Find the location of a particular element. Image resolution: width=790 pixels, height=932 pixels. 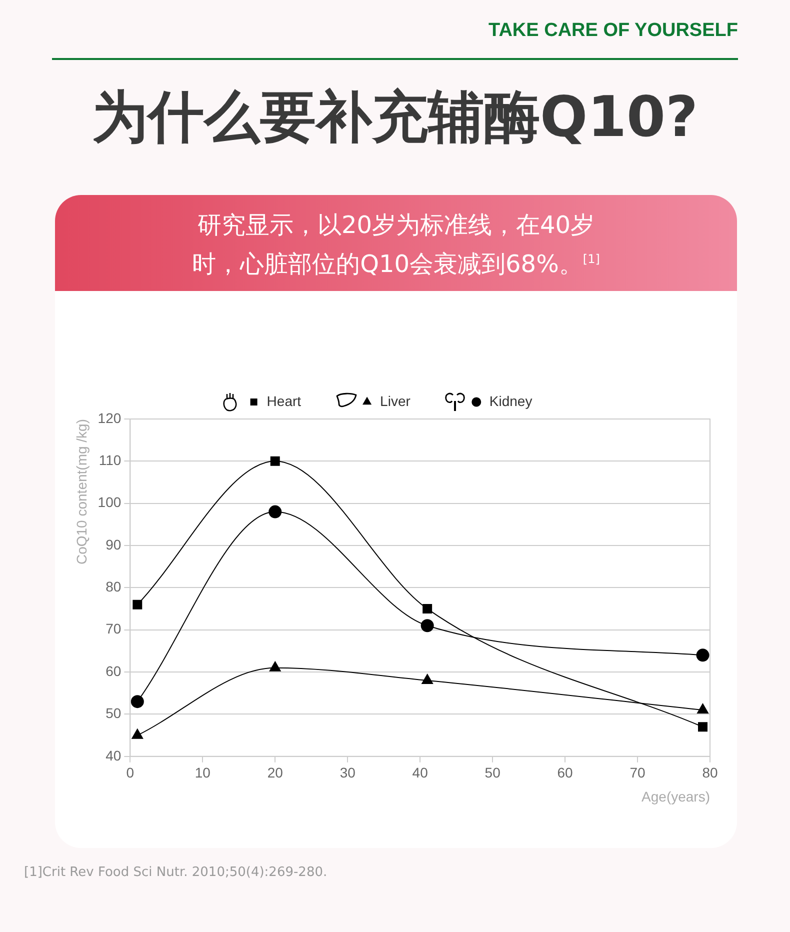

x-tick-label: 20 is located at coordinates (275, 772).